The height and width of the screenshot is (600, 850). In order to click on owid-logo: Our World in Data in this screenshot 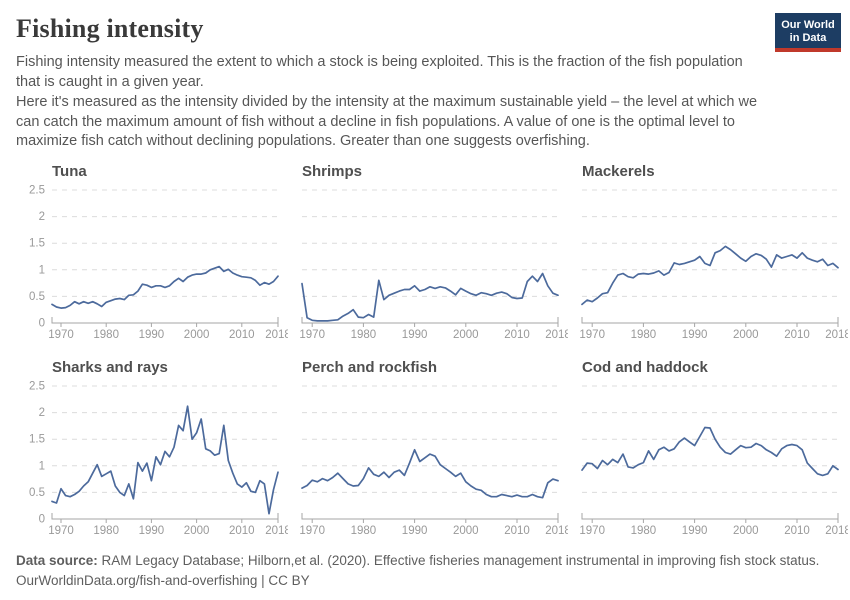, I will do `click(808, 32)`.